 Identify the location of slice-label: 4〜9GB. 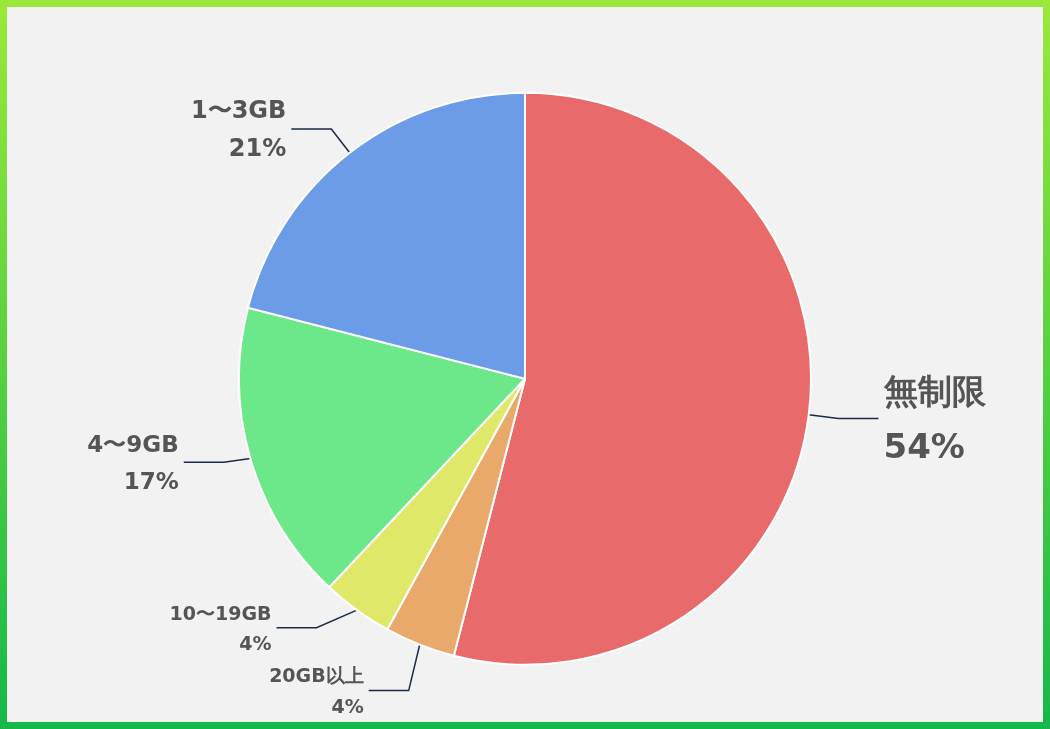
(133, 443).